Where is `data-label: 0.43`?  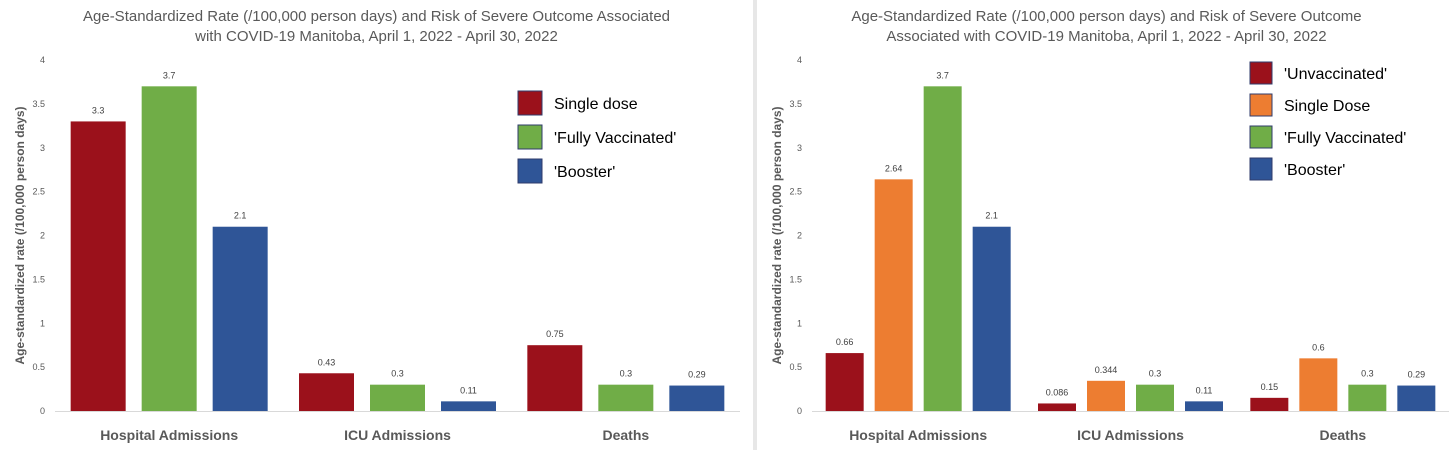
data-label: 0.43 is located at coordinates (327, 362).